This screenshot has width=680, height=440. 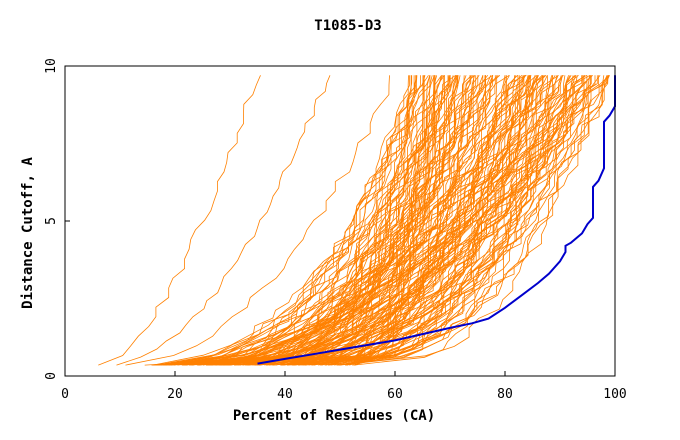 What do you see at coordinates (65, 394) in the screenshot?
I see `x-tick-label: 0` at bounding box center [65, 394].